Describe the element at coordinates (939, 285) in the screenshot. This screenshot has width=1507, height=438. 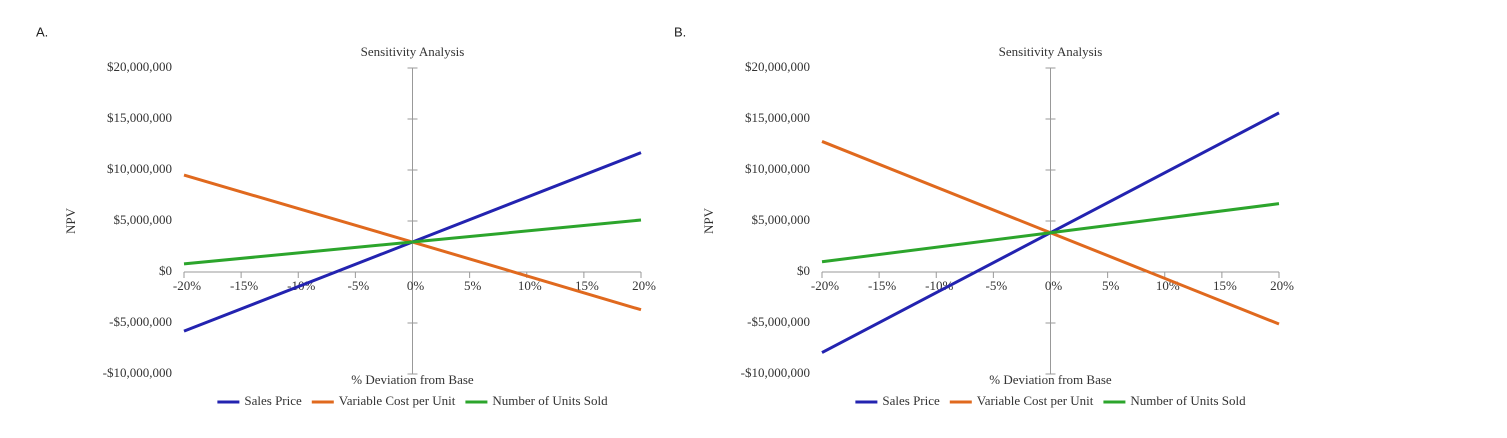
I see `x-tick-label: -10%` at that location.